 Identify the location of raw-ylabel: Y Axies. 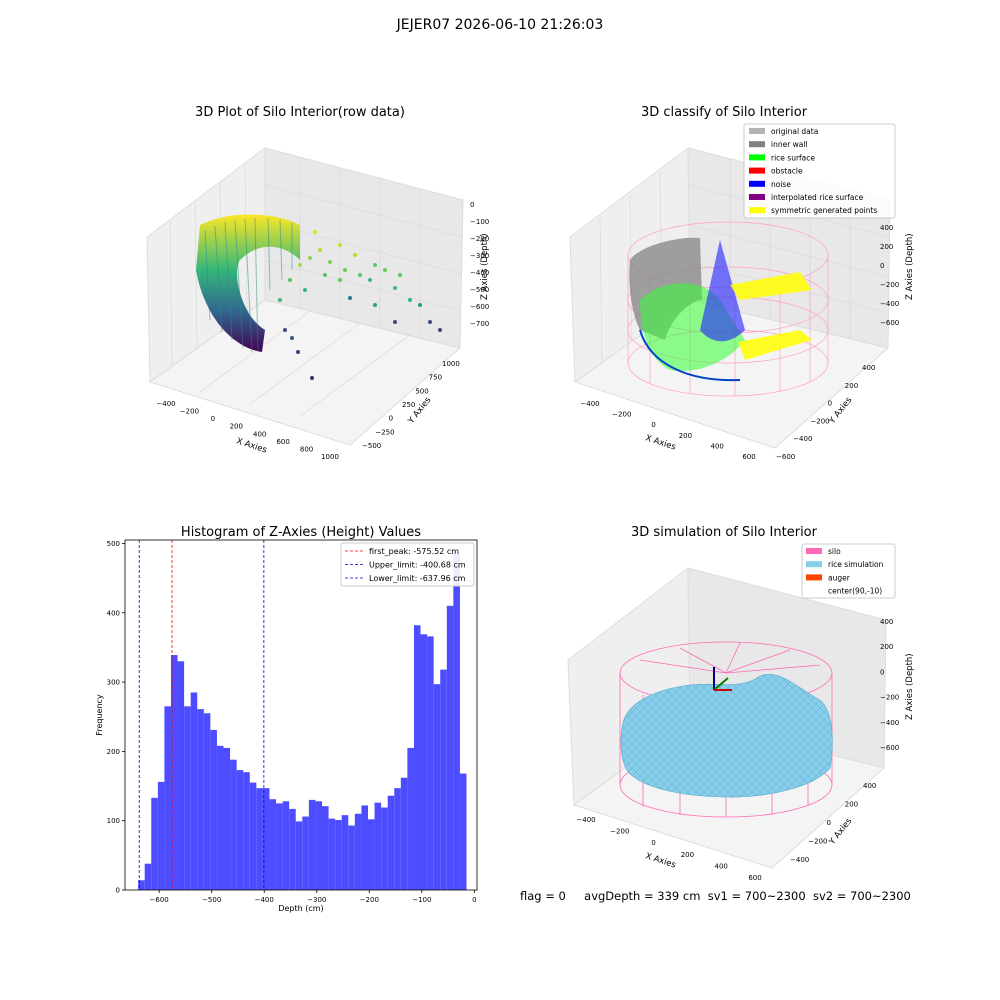
(420, 411).